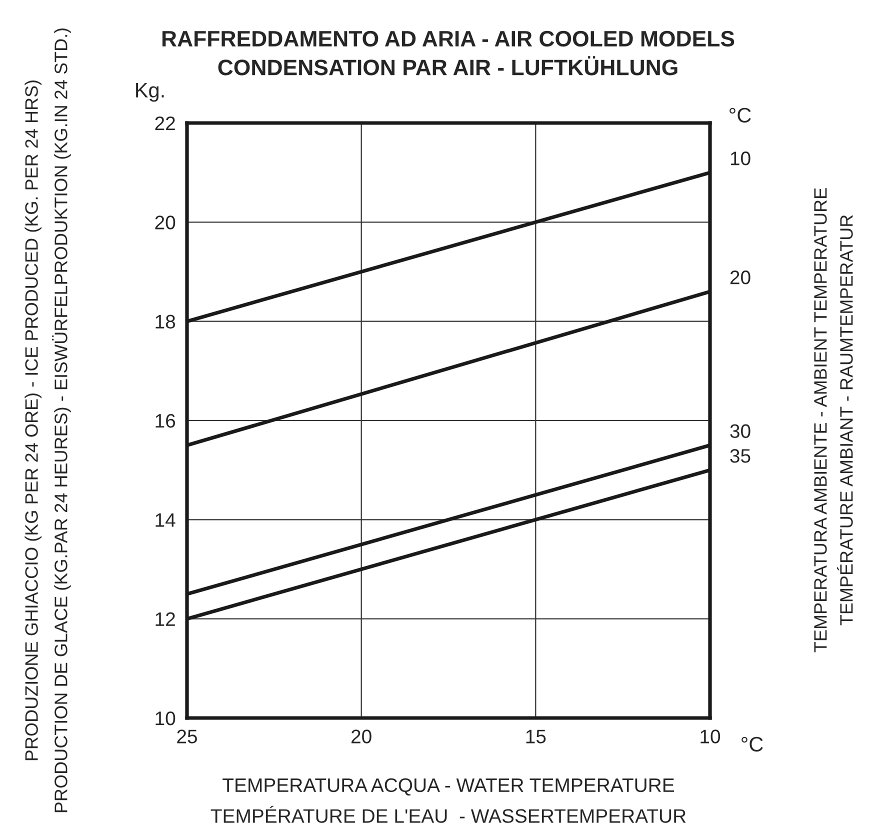 This screenshot has width=877, height=839. Describe the element at coordinates (165, 223) in the screenshot. I see `y-tick-label: 20` at that location.